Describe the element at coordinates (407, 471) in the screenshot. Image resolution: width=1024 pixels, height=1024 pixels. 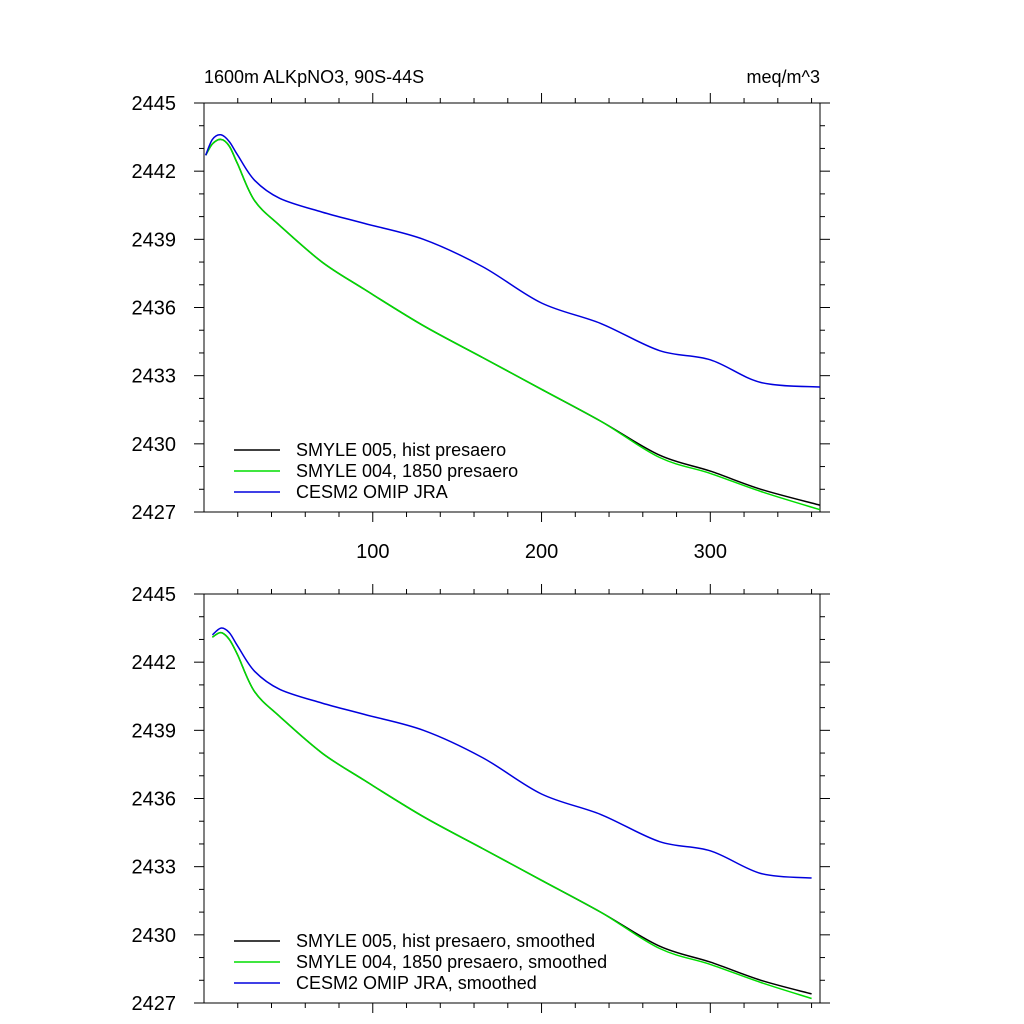
I see `legend-label-1: SMYLE 004, 1850 presaero` at that location.